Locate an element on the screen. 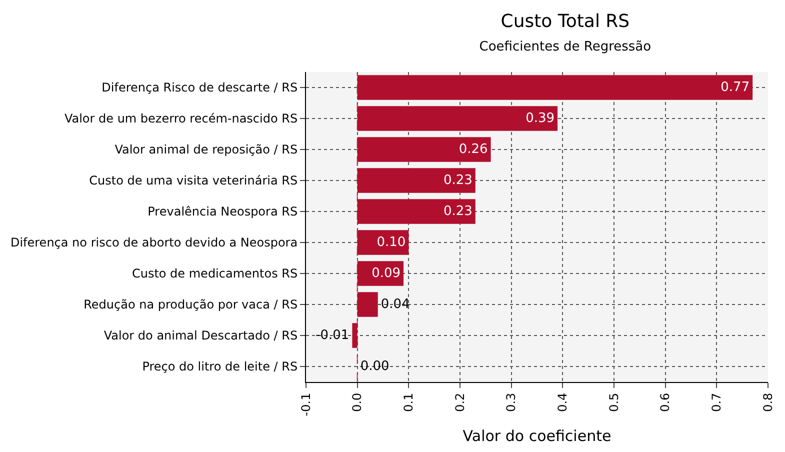  chart-subtitle: Coeficientes de Regressão is located at coordinates (565, 47).